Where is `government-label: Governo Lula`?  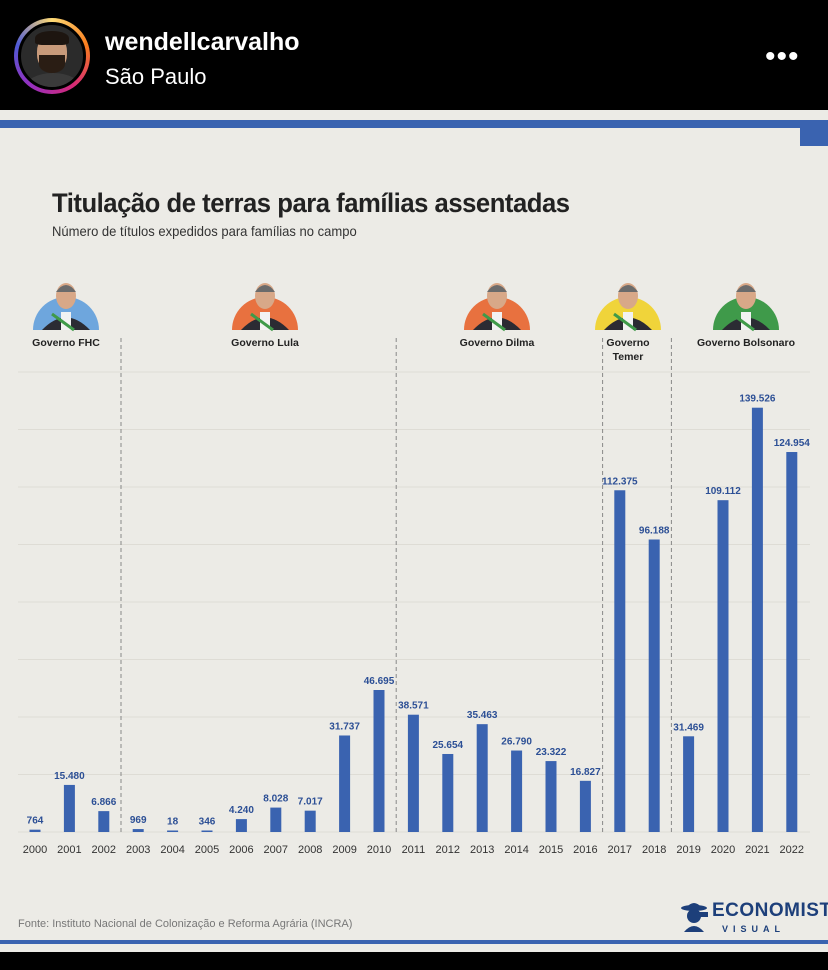
government-label: Governo Lula is located at coordinates (265, 343).